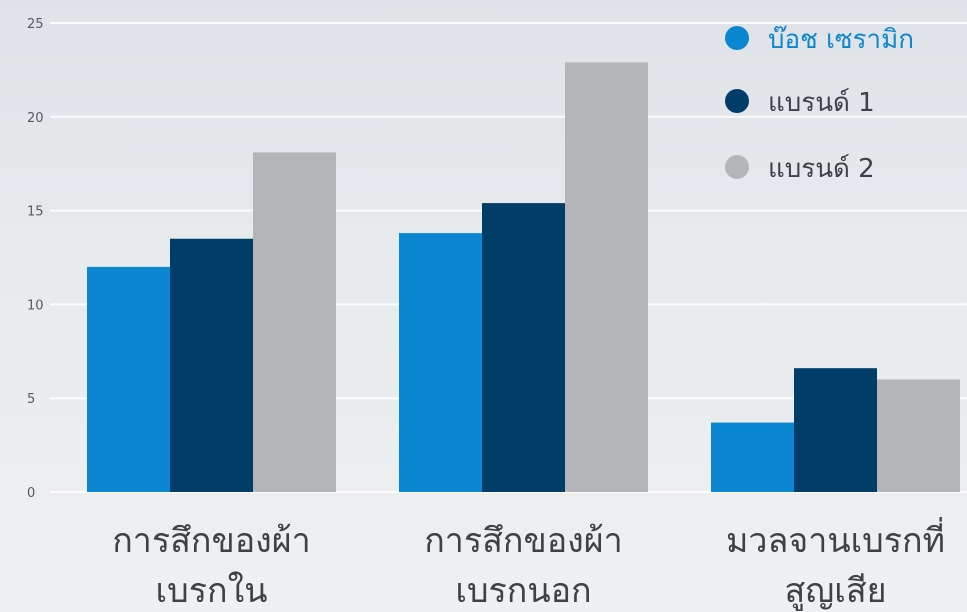 The width and height of the screenshot is (967, 612). I want to click on y-tick-label: 5, so click(31, 399).